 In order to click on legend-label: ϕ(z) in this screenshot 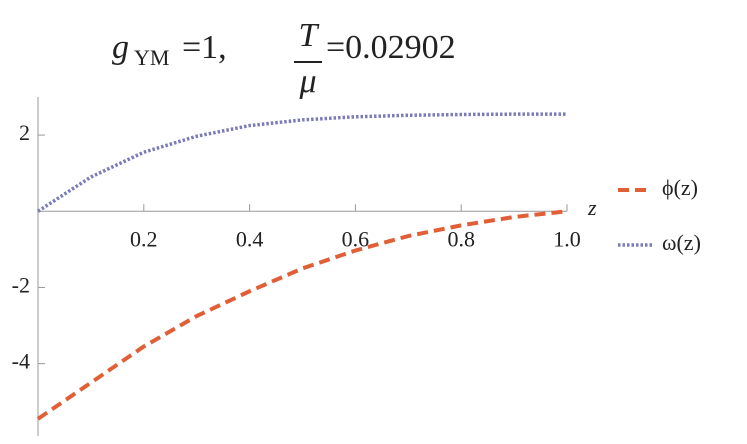, I will do `click(680, 187)`.